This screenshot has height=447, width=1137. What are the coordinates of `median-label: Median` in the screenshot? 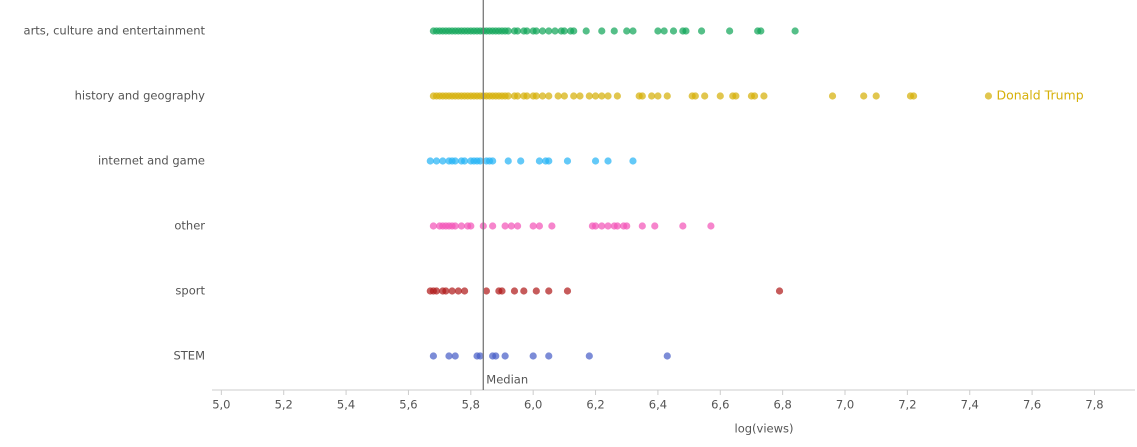 It's located at (507, 380).